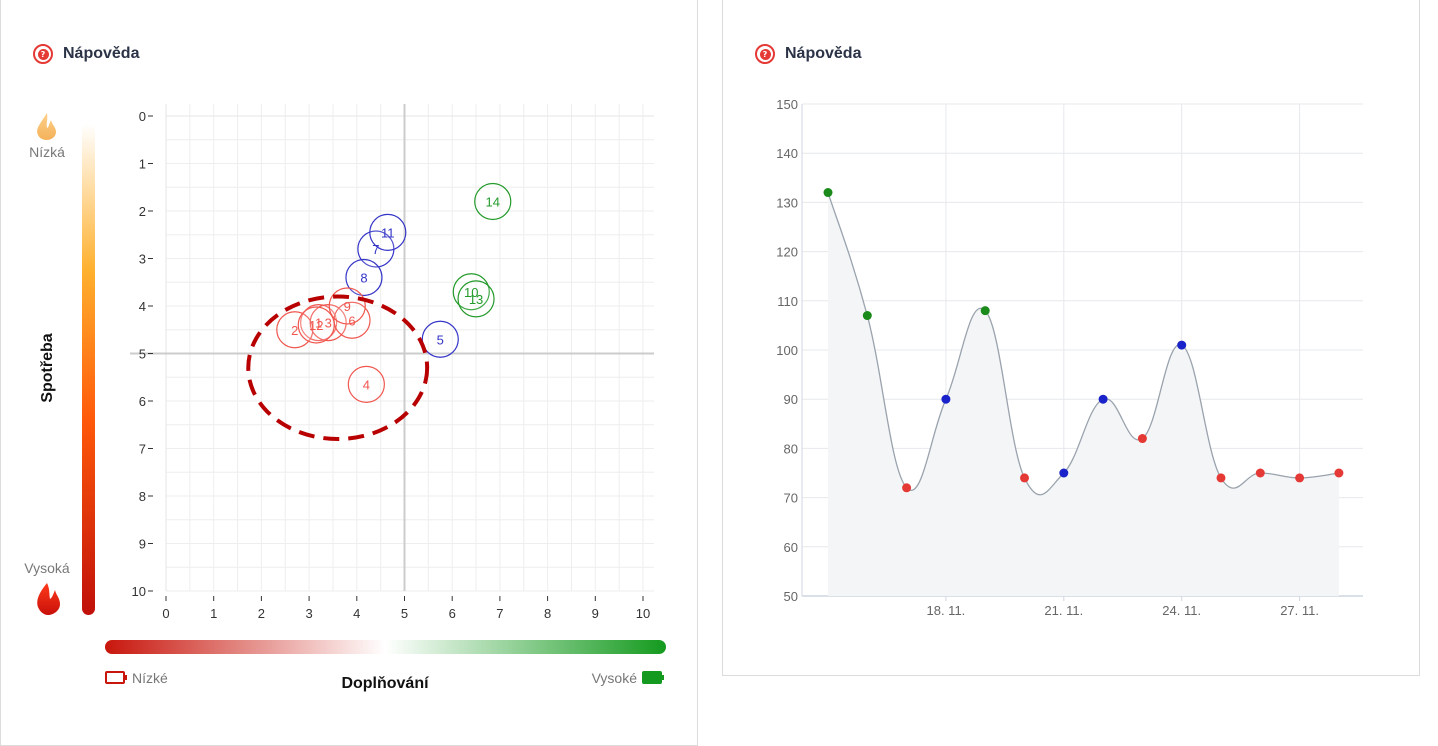  I want to click on x-tick-label: 5, so click(404, 613).